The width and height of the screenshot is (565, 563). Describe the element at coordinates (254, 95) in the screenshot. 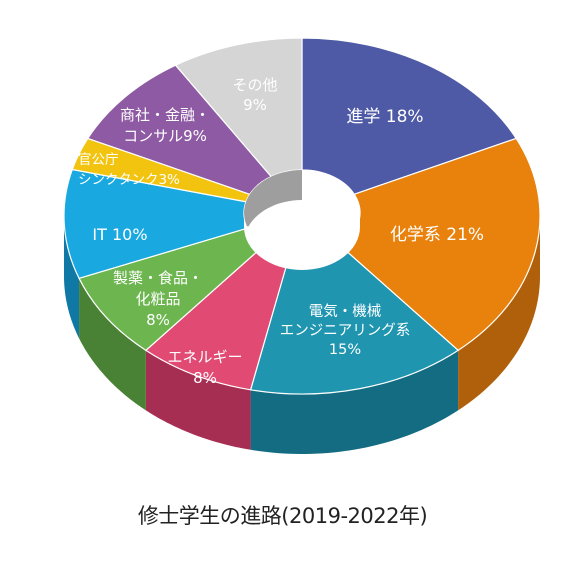

I see `slice-label-その他: その他 9%` at that location.